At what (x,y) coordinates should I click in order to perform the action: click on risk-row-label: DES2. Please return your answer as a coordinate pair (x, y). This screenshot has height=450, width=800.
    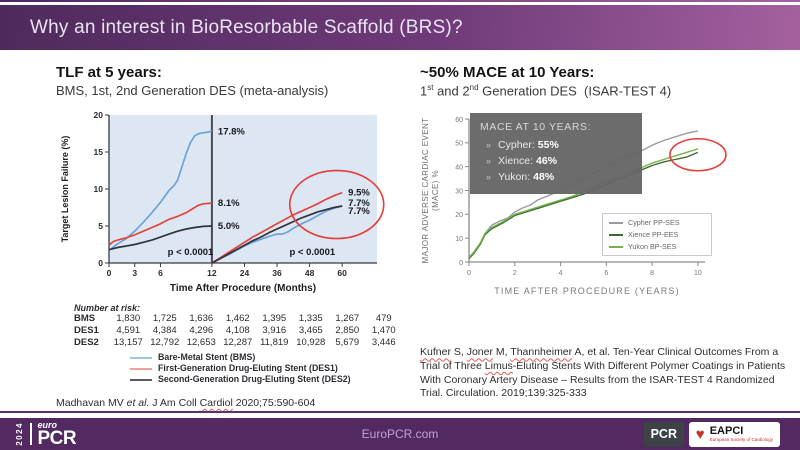
    Looking at the image, I should click on (86, 342).